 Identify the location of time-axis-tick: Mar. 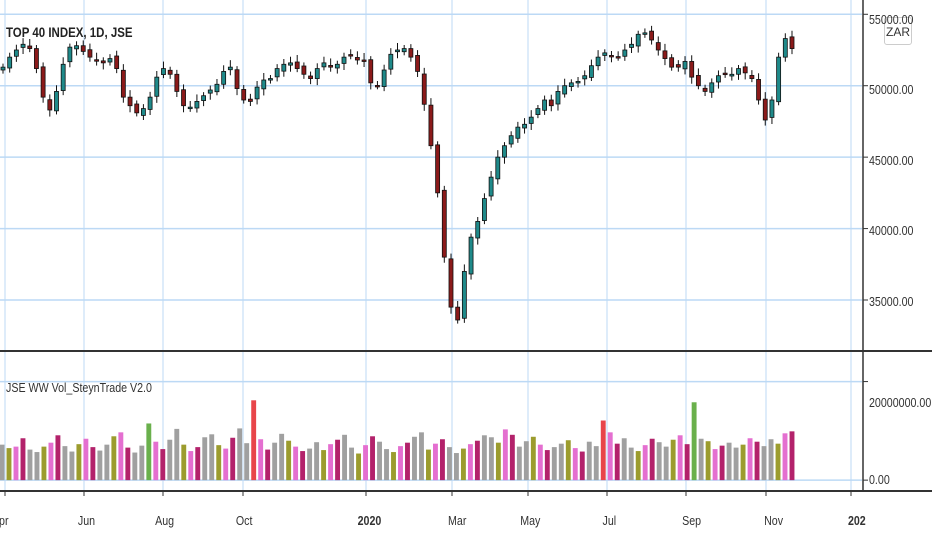
(457, 520).